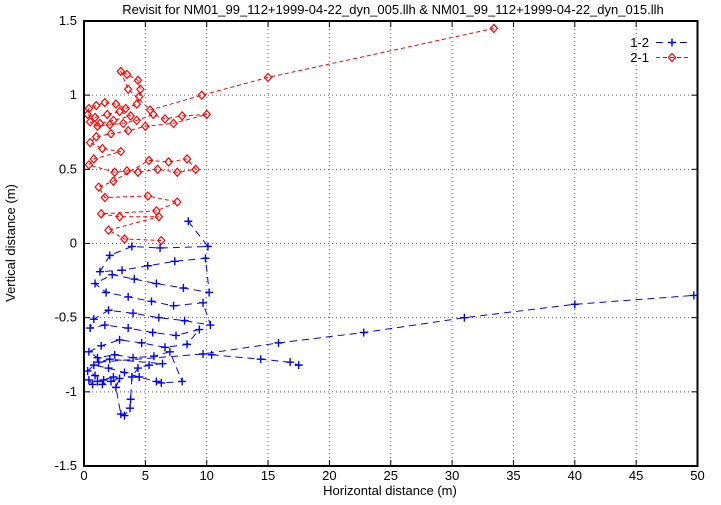 Image resolution: width=721 pixels, height=505 pixels. I want to click on legend-label-2-1: 2-1, so click(639, 57).